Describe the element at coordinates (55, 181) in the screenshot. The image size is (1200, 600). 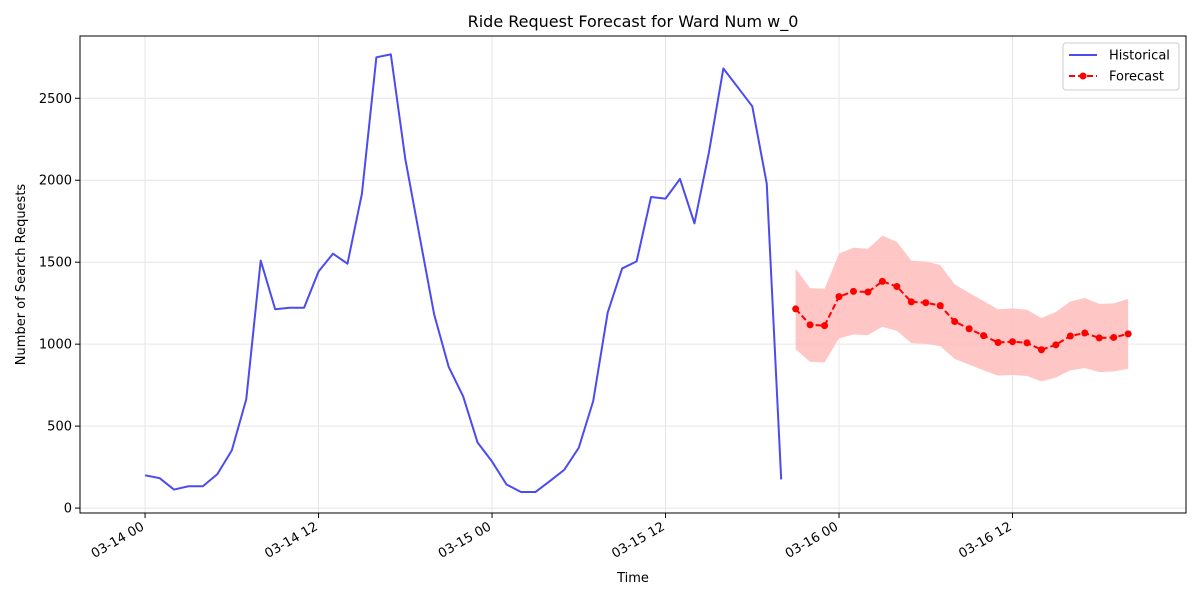
I see `y-tick-label: 2000` at that location.